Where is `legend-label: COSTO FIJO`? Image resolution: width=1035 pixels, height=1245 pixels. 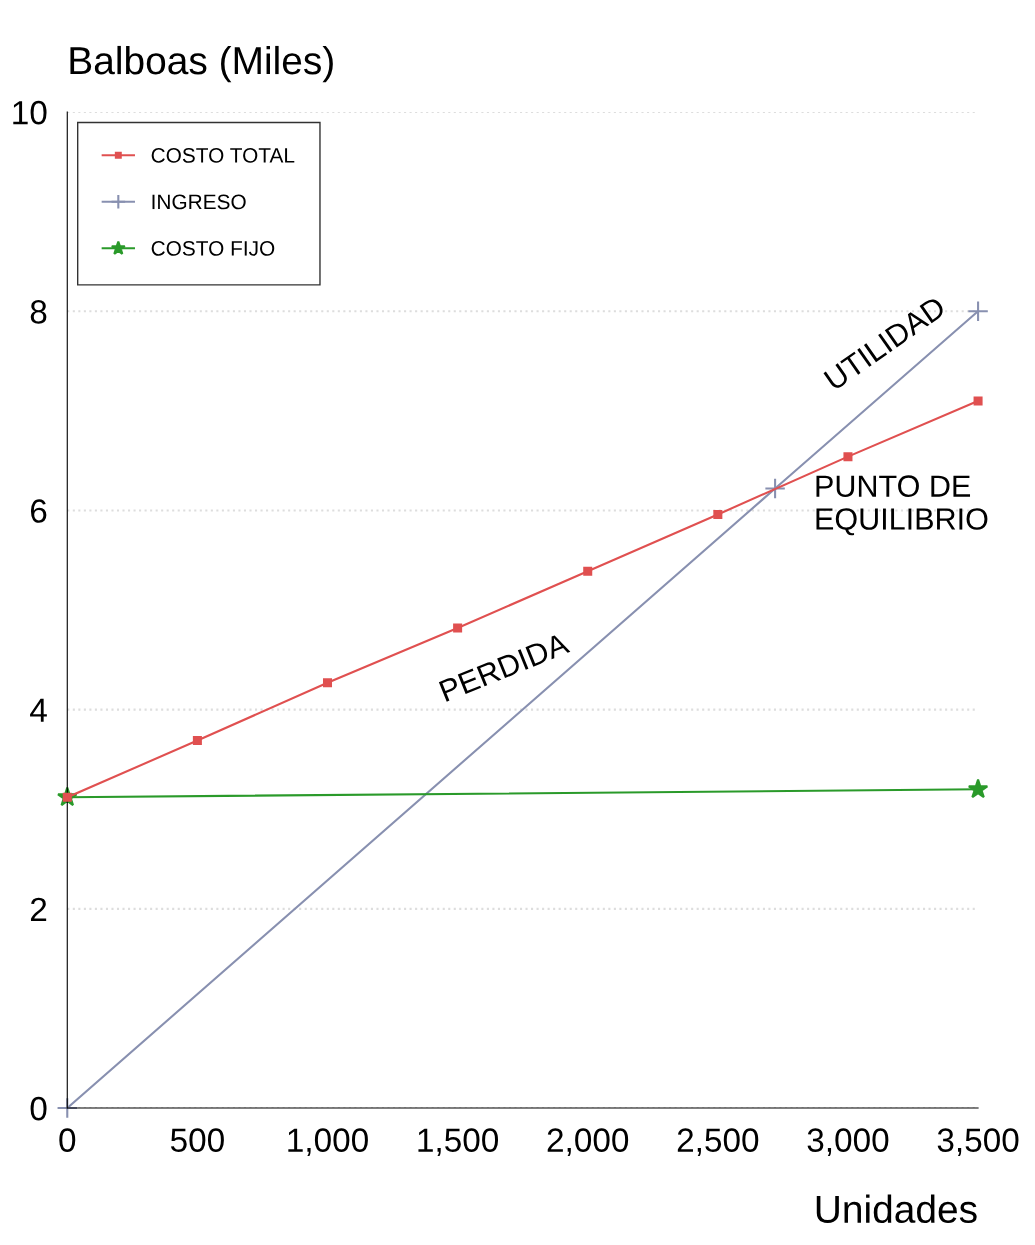 legend-label: COSTO FIJO is located at coordinates (213, 248).